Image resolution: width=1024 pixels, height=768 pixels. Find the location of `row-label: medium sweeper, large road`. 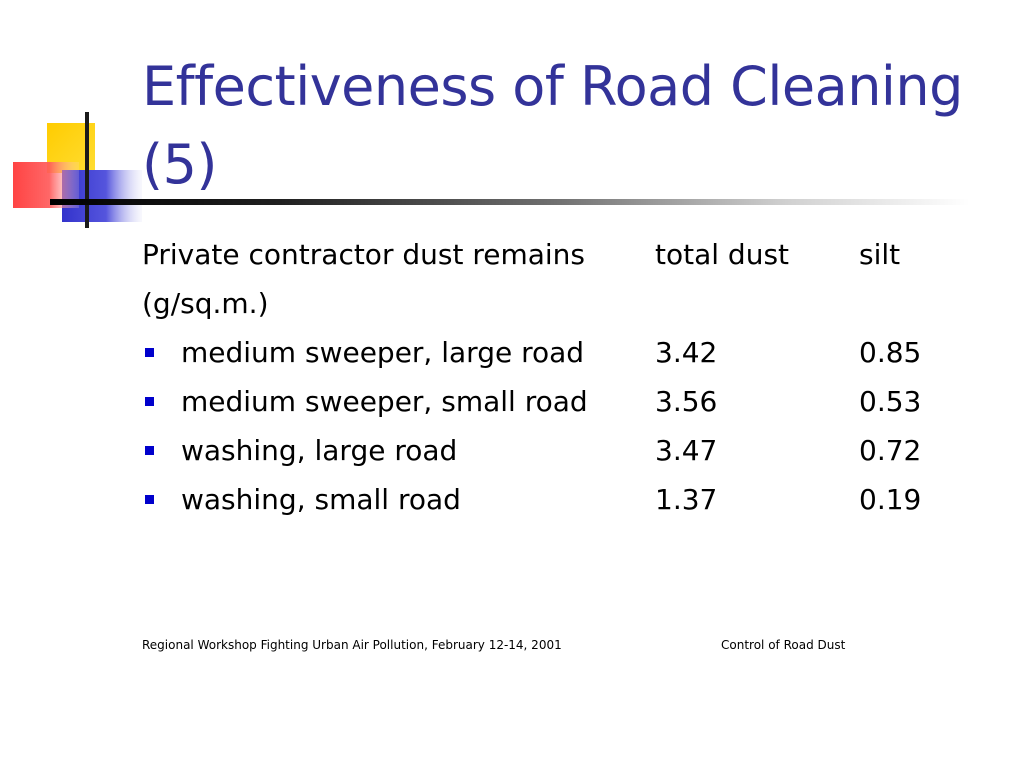

row-label: medium sweeper, large road is located at coordinates (383, 352).